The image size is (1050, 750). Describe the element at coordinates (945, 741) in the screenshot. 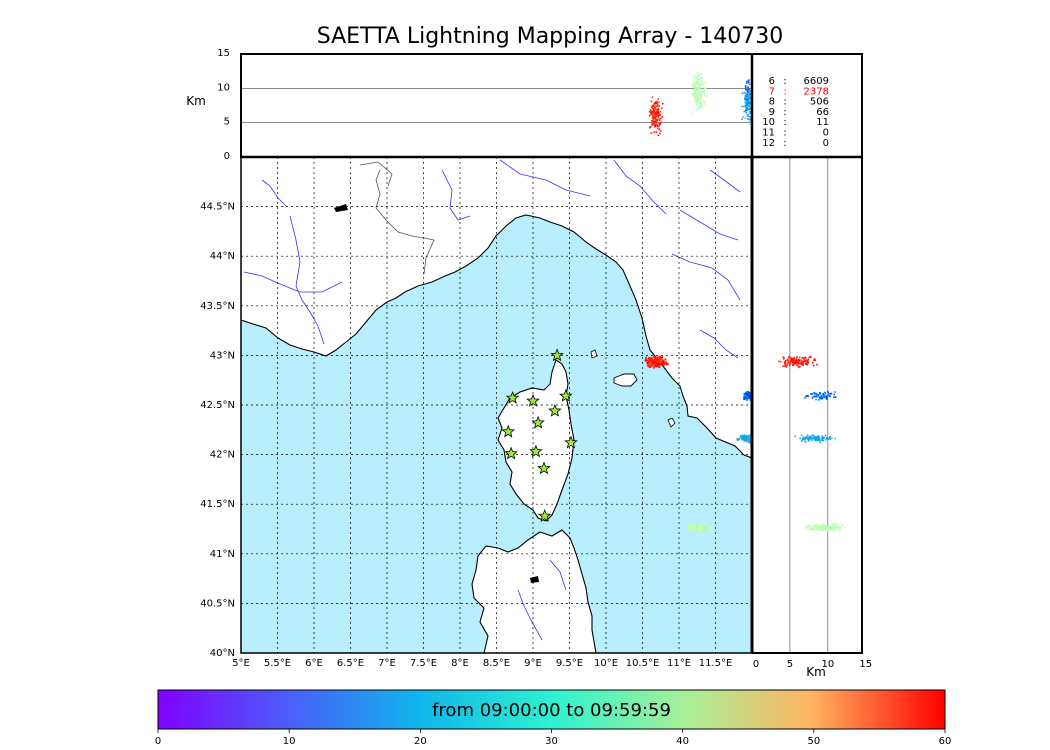

I see `colorbar-tick-label: 60` at that location.